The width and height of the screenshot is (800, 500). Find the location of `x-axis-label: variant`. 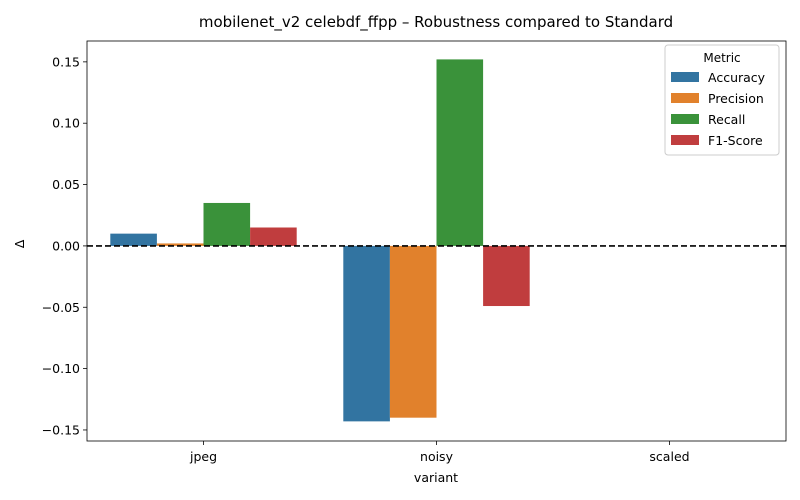

x-axis-label: variant is located at coordinates (436, 477).